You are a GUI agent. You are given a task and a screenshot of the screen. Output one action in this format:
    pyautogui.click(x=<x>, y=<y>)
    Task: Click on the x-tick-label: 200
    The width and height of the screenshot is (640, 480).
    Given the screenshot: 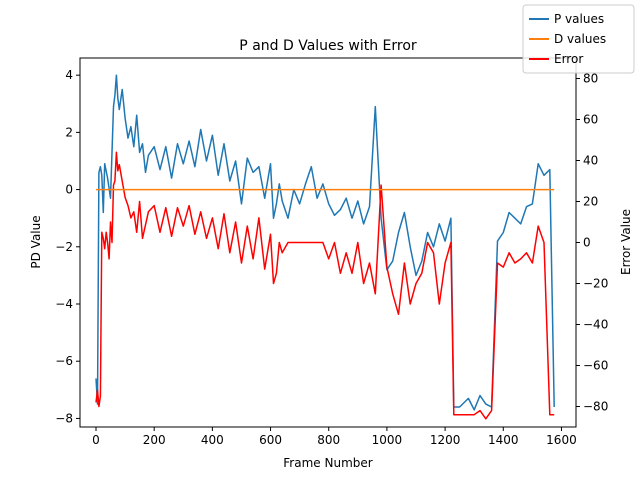 What is the action you would take?
    pyautogui.click(x=154, y=440)
    